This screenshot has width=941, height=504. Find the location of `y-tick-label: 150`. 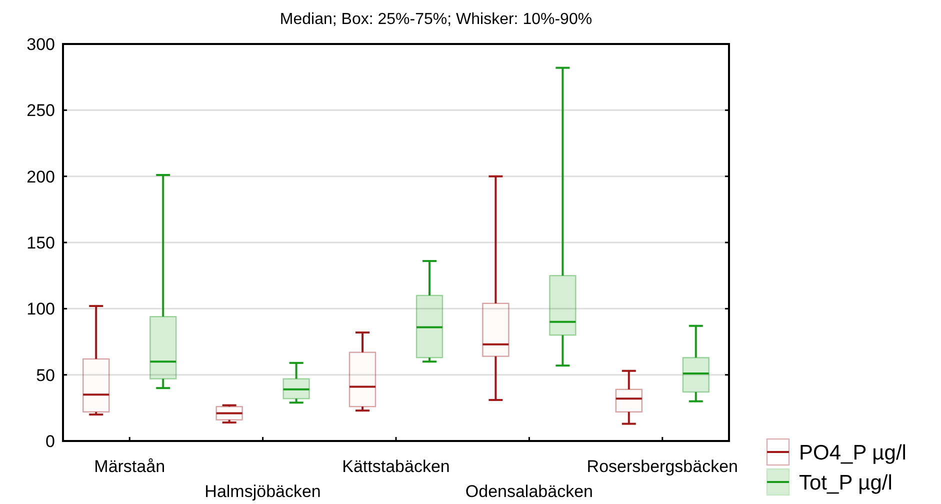

y-tick-label: 150 is located at coordinates (40, 242).